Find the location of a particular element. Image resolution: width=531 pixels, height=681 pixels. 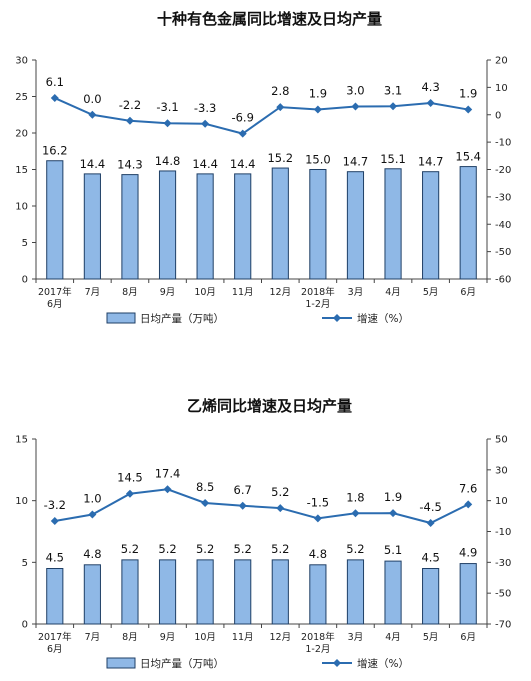

right-tick-label: -60 is located at coordinates (503, 280).